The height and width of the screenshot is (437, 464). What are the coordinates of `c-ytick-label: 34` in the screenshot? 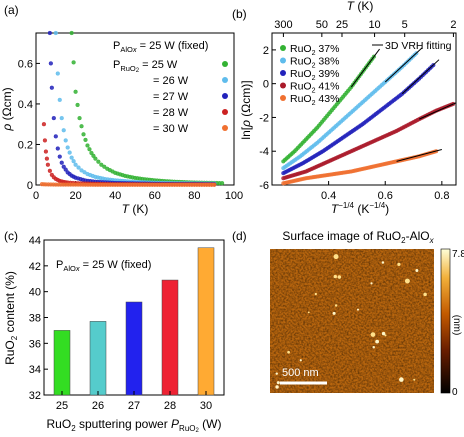 It's located at (35, 370).